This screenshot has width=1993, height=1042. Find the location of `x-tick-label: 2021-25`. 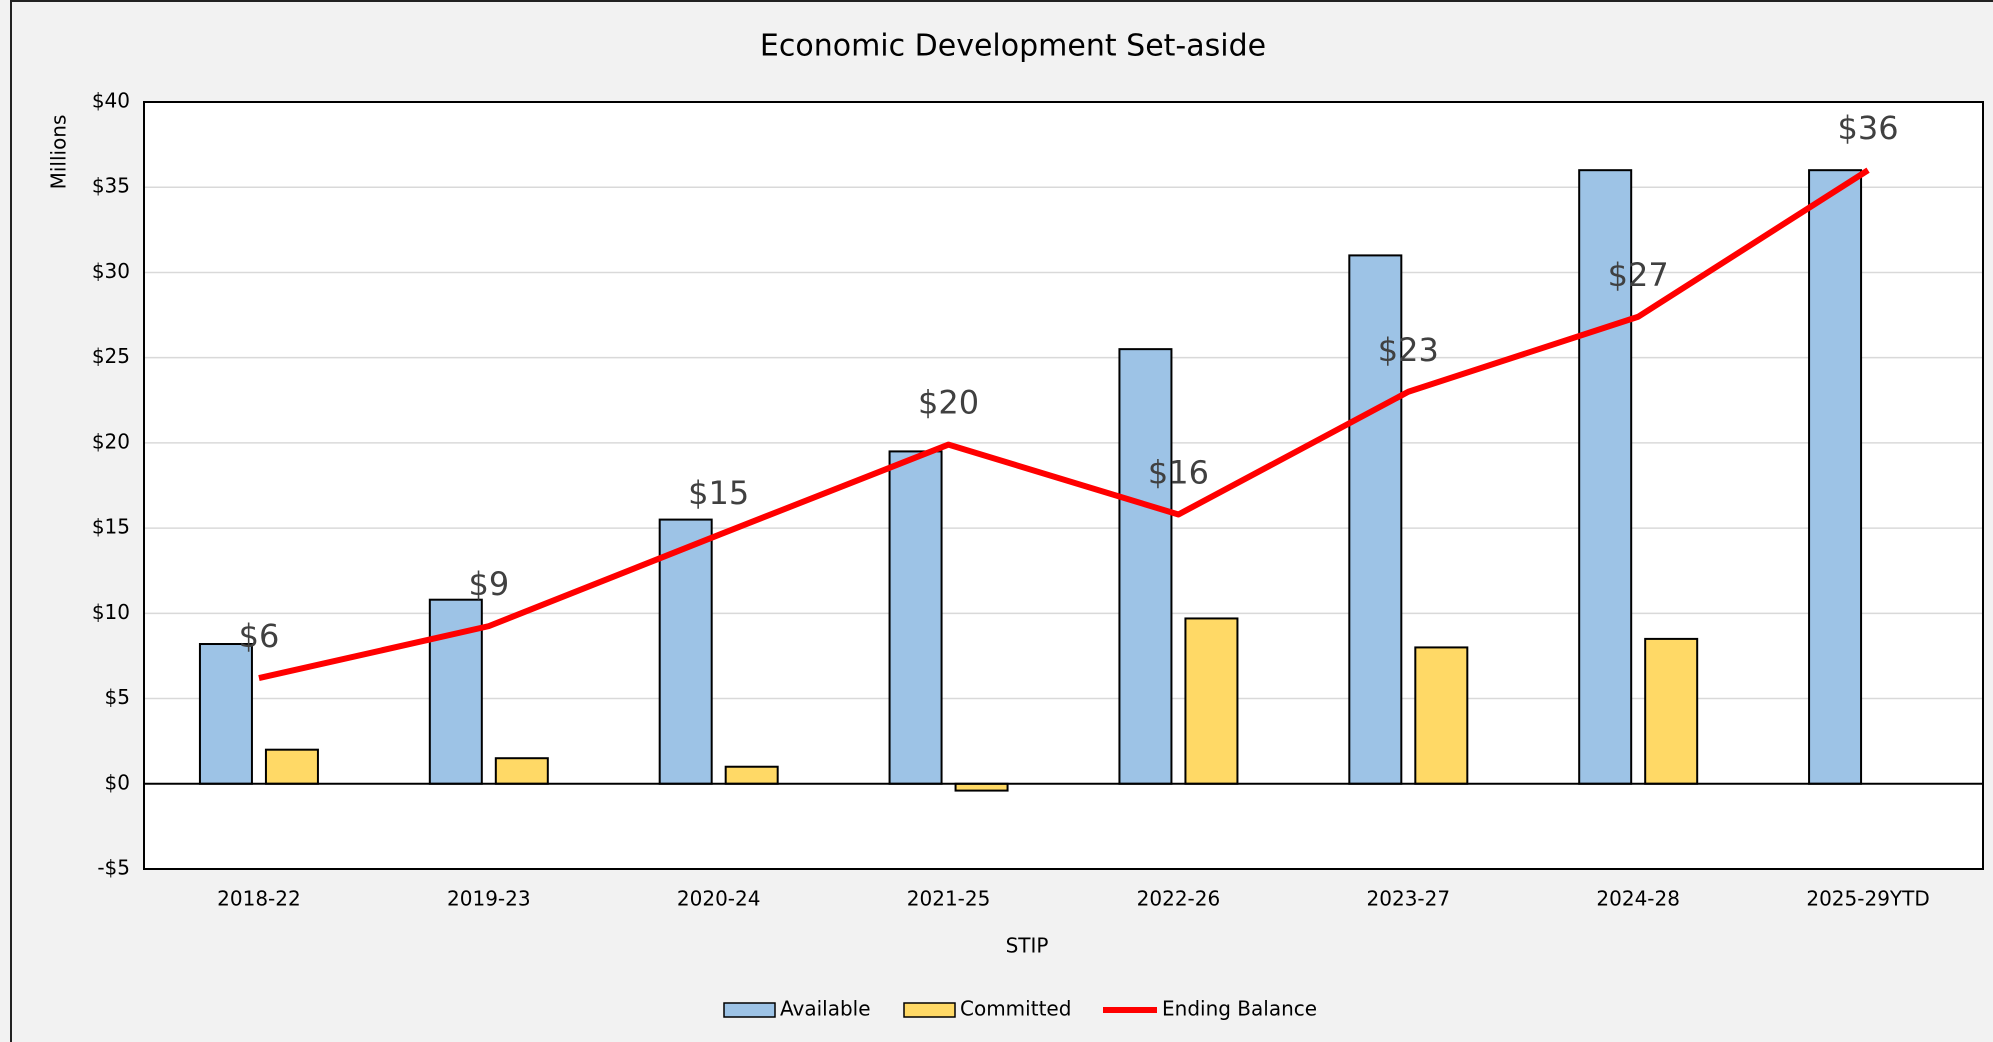

x-tick-label: 2021-25 is located at coordinates (949, 899).